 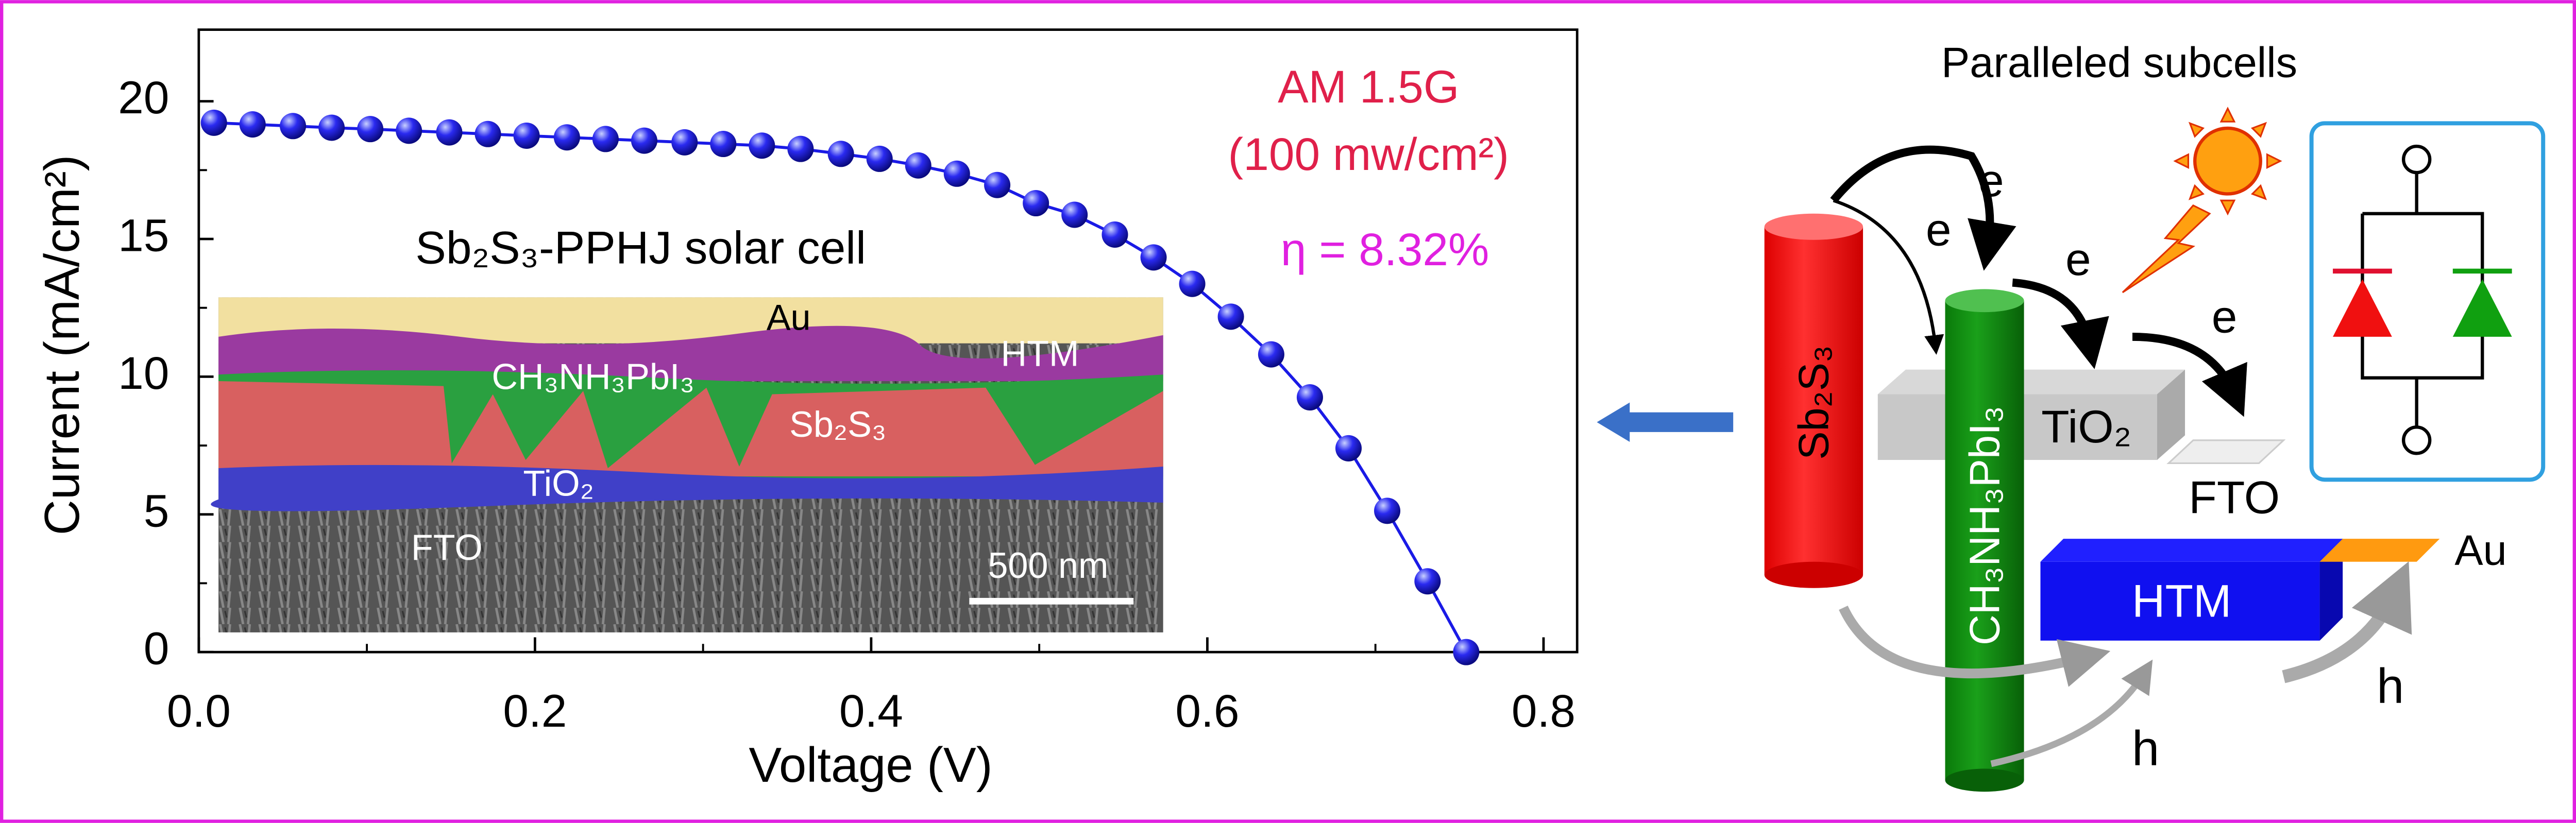 I want to click on circuit, so click(x=2427, y=301).